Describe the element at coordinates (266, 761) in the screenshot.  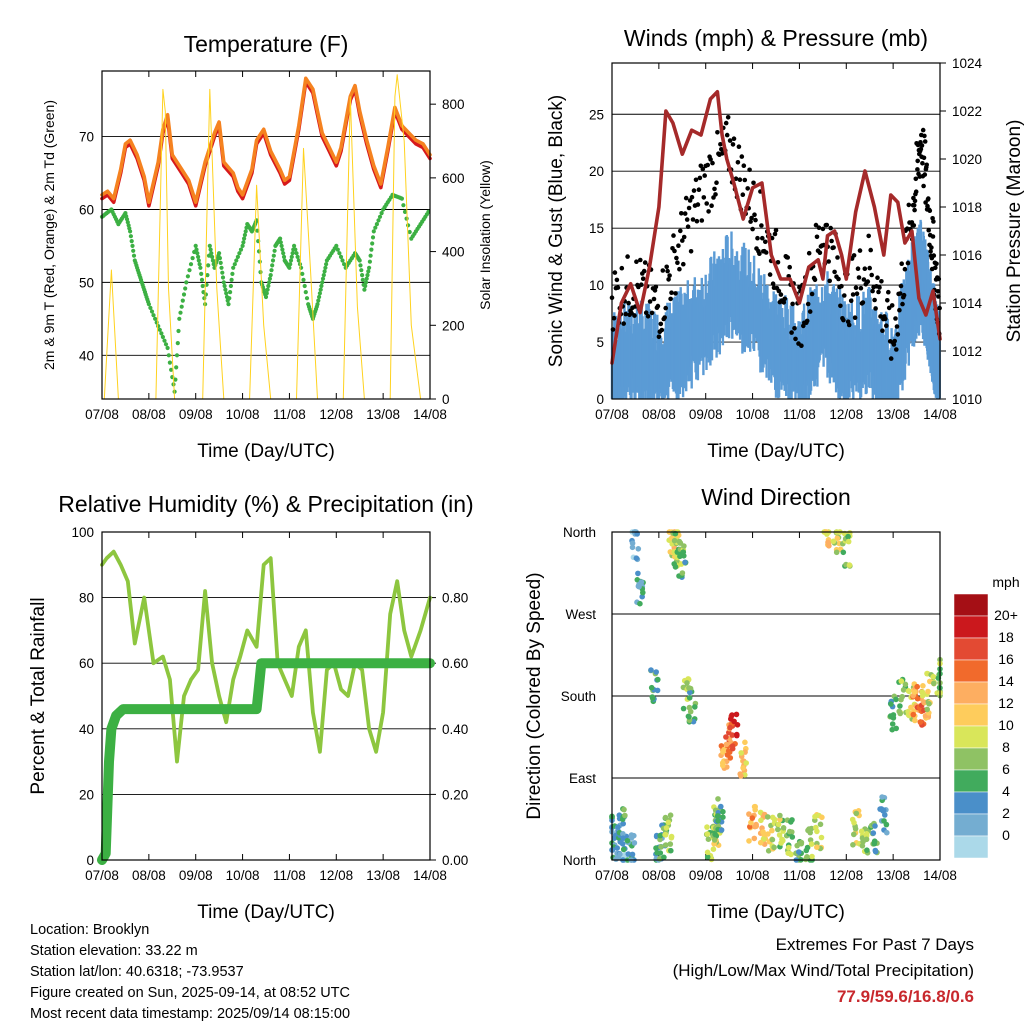
I see `precipitation-line` at that location.